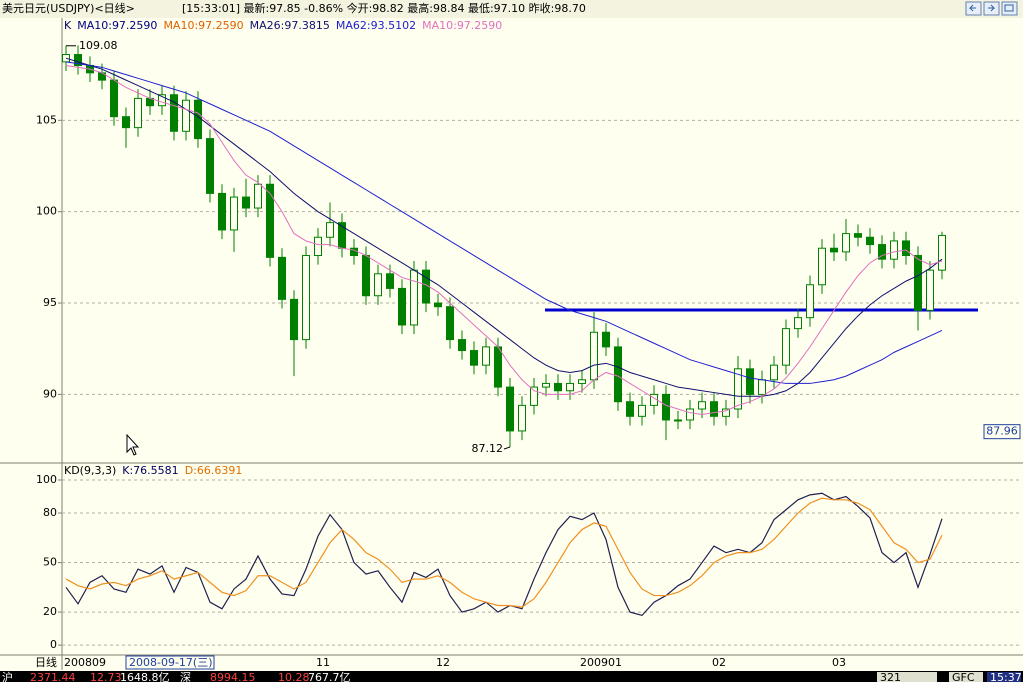 This screenshot has width=1023, height=682. Describe the element at coordinates (504, 552) in the screenshot. I see `kd-line` at that location.